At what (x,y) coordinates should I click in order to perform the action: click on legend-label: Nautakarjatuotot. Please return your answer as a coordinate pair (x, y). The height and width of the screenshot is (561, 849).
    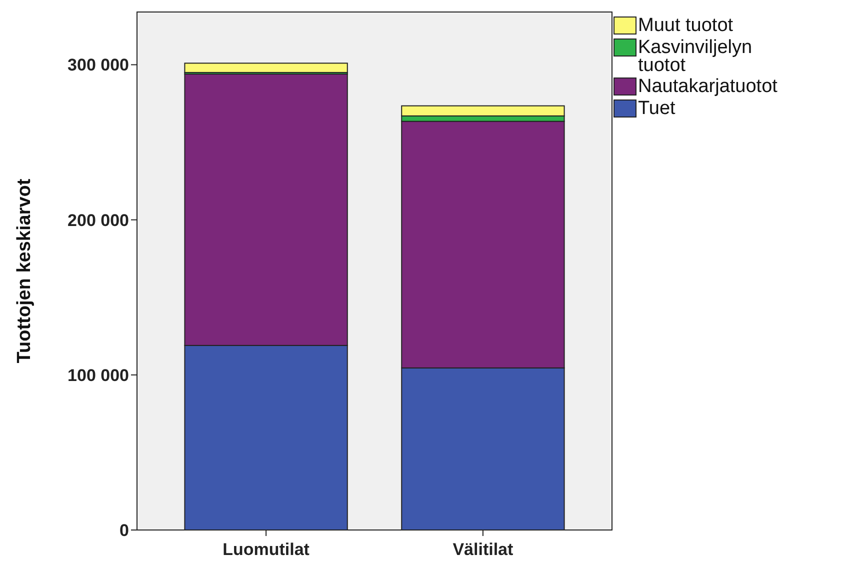
    Looking at the image, I should click on (708, 86).